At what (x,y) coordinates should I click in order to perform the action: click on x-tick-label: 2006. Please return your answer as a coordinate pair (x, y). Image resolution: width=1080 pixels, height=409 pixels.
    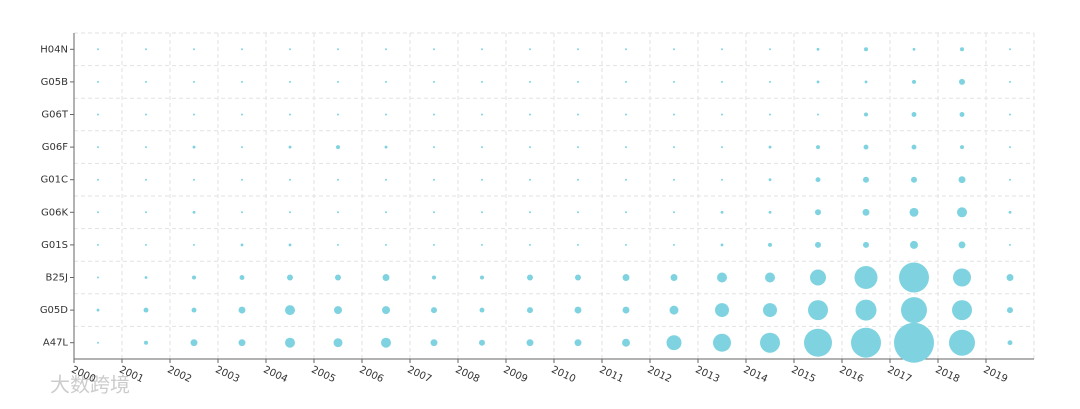
    Looking at the image, I should click on (371, 374).